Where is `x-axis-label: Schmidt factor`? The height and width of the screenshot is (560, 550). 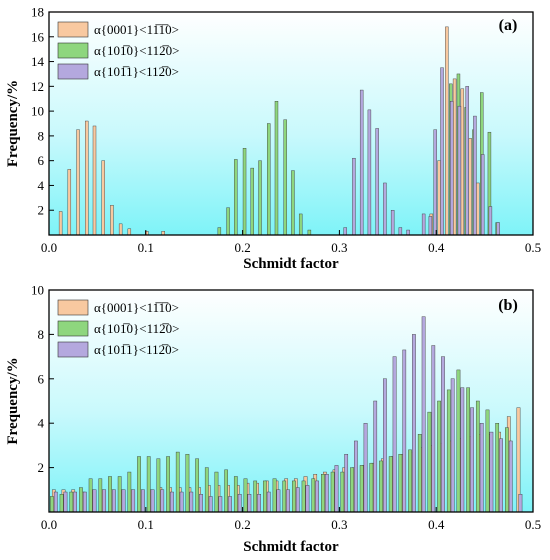
x-axis-label: Schmidt factor is located at coordinates (291, 547).